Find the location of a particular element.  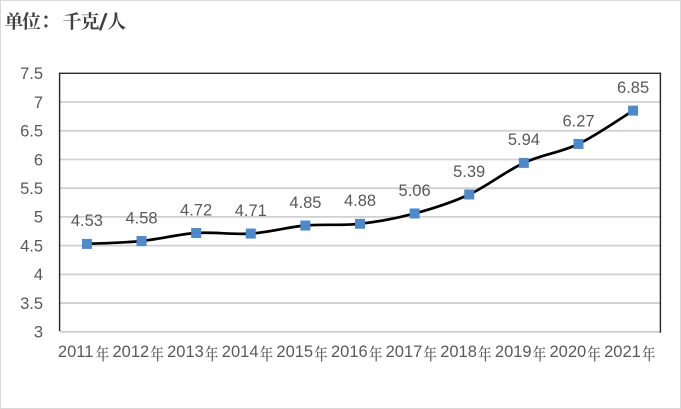

svg-text: 2011 is located at coordinates (75, 352).